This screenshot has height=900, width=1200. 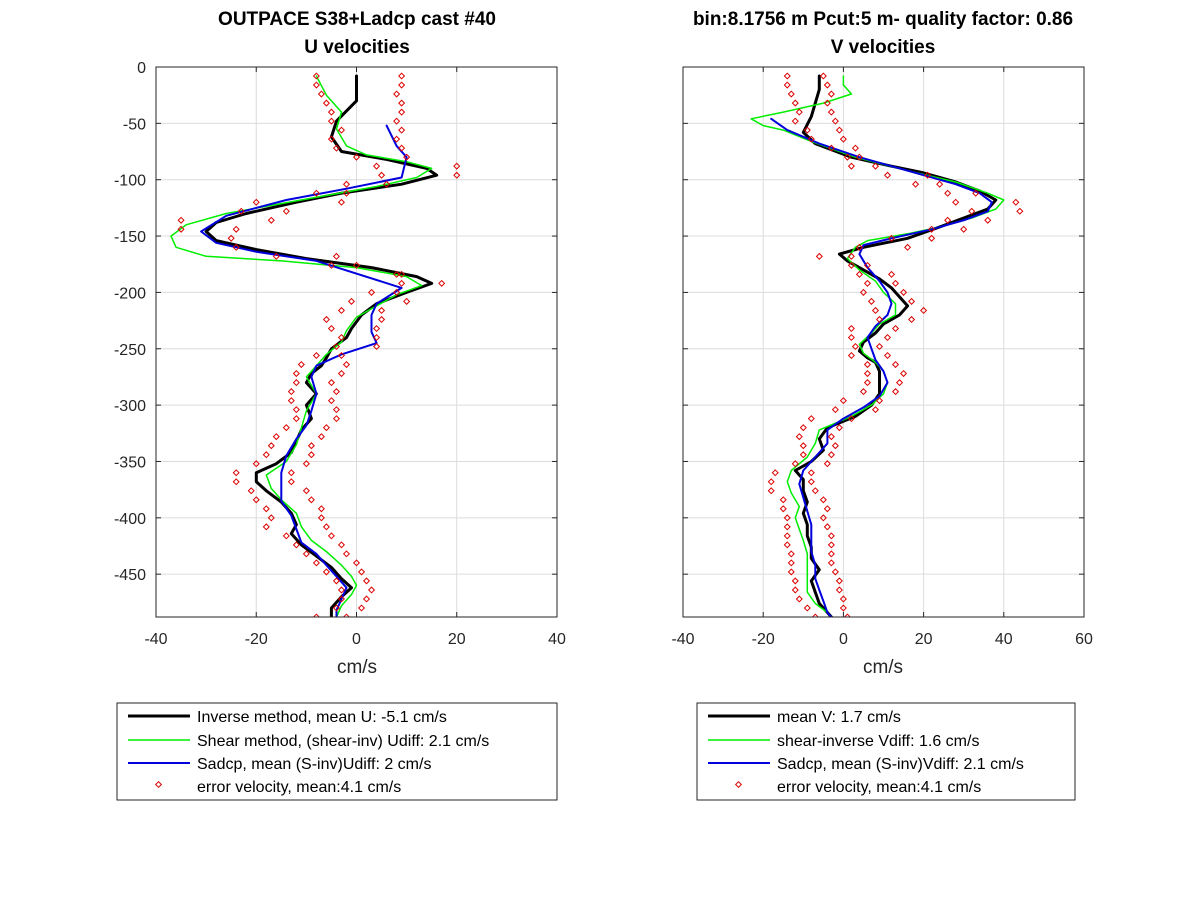 I want to click on v-data-layer, so click(x=887, y=344).